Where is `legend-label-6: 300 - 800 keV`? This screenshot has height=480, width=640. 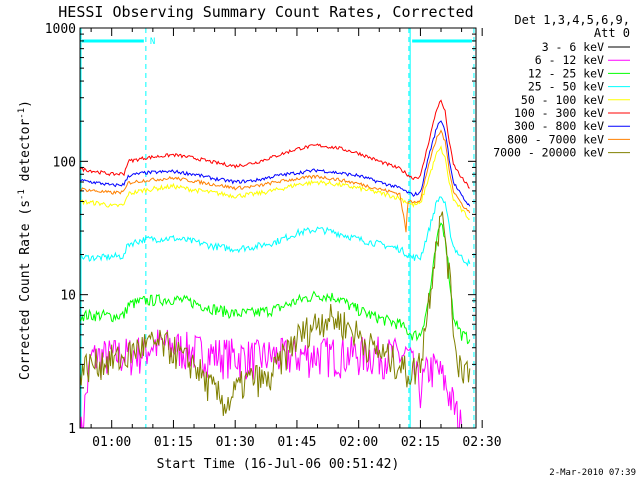 legend-label-6: 300 - 800 keV is located at coordinates (559, 126).